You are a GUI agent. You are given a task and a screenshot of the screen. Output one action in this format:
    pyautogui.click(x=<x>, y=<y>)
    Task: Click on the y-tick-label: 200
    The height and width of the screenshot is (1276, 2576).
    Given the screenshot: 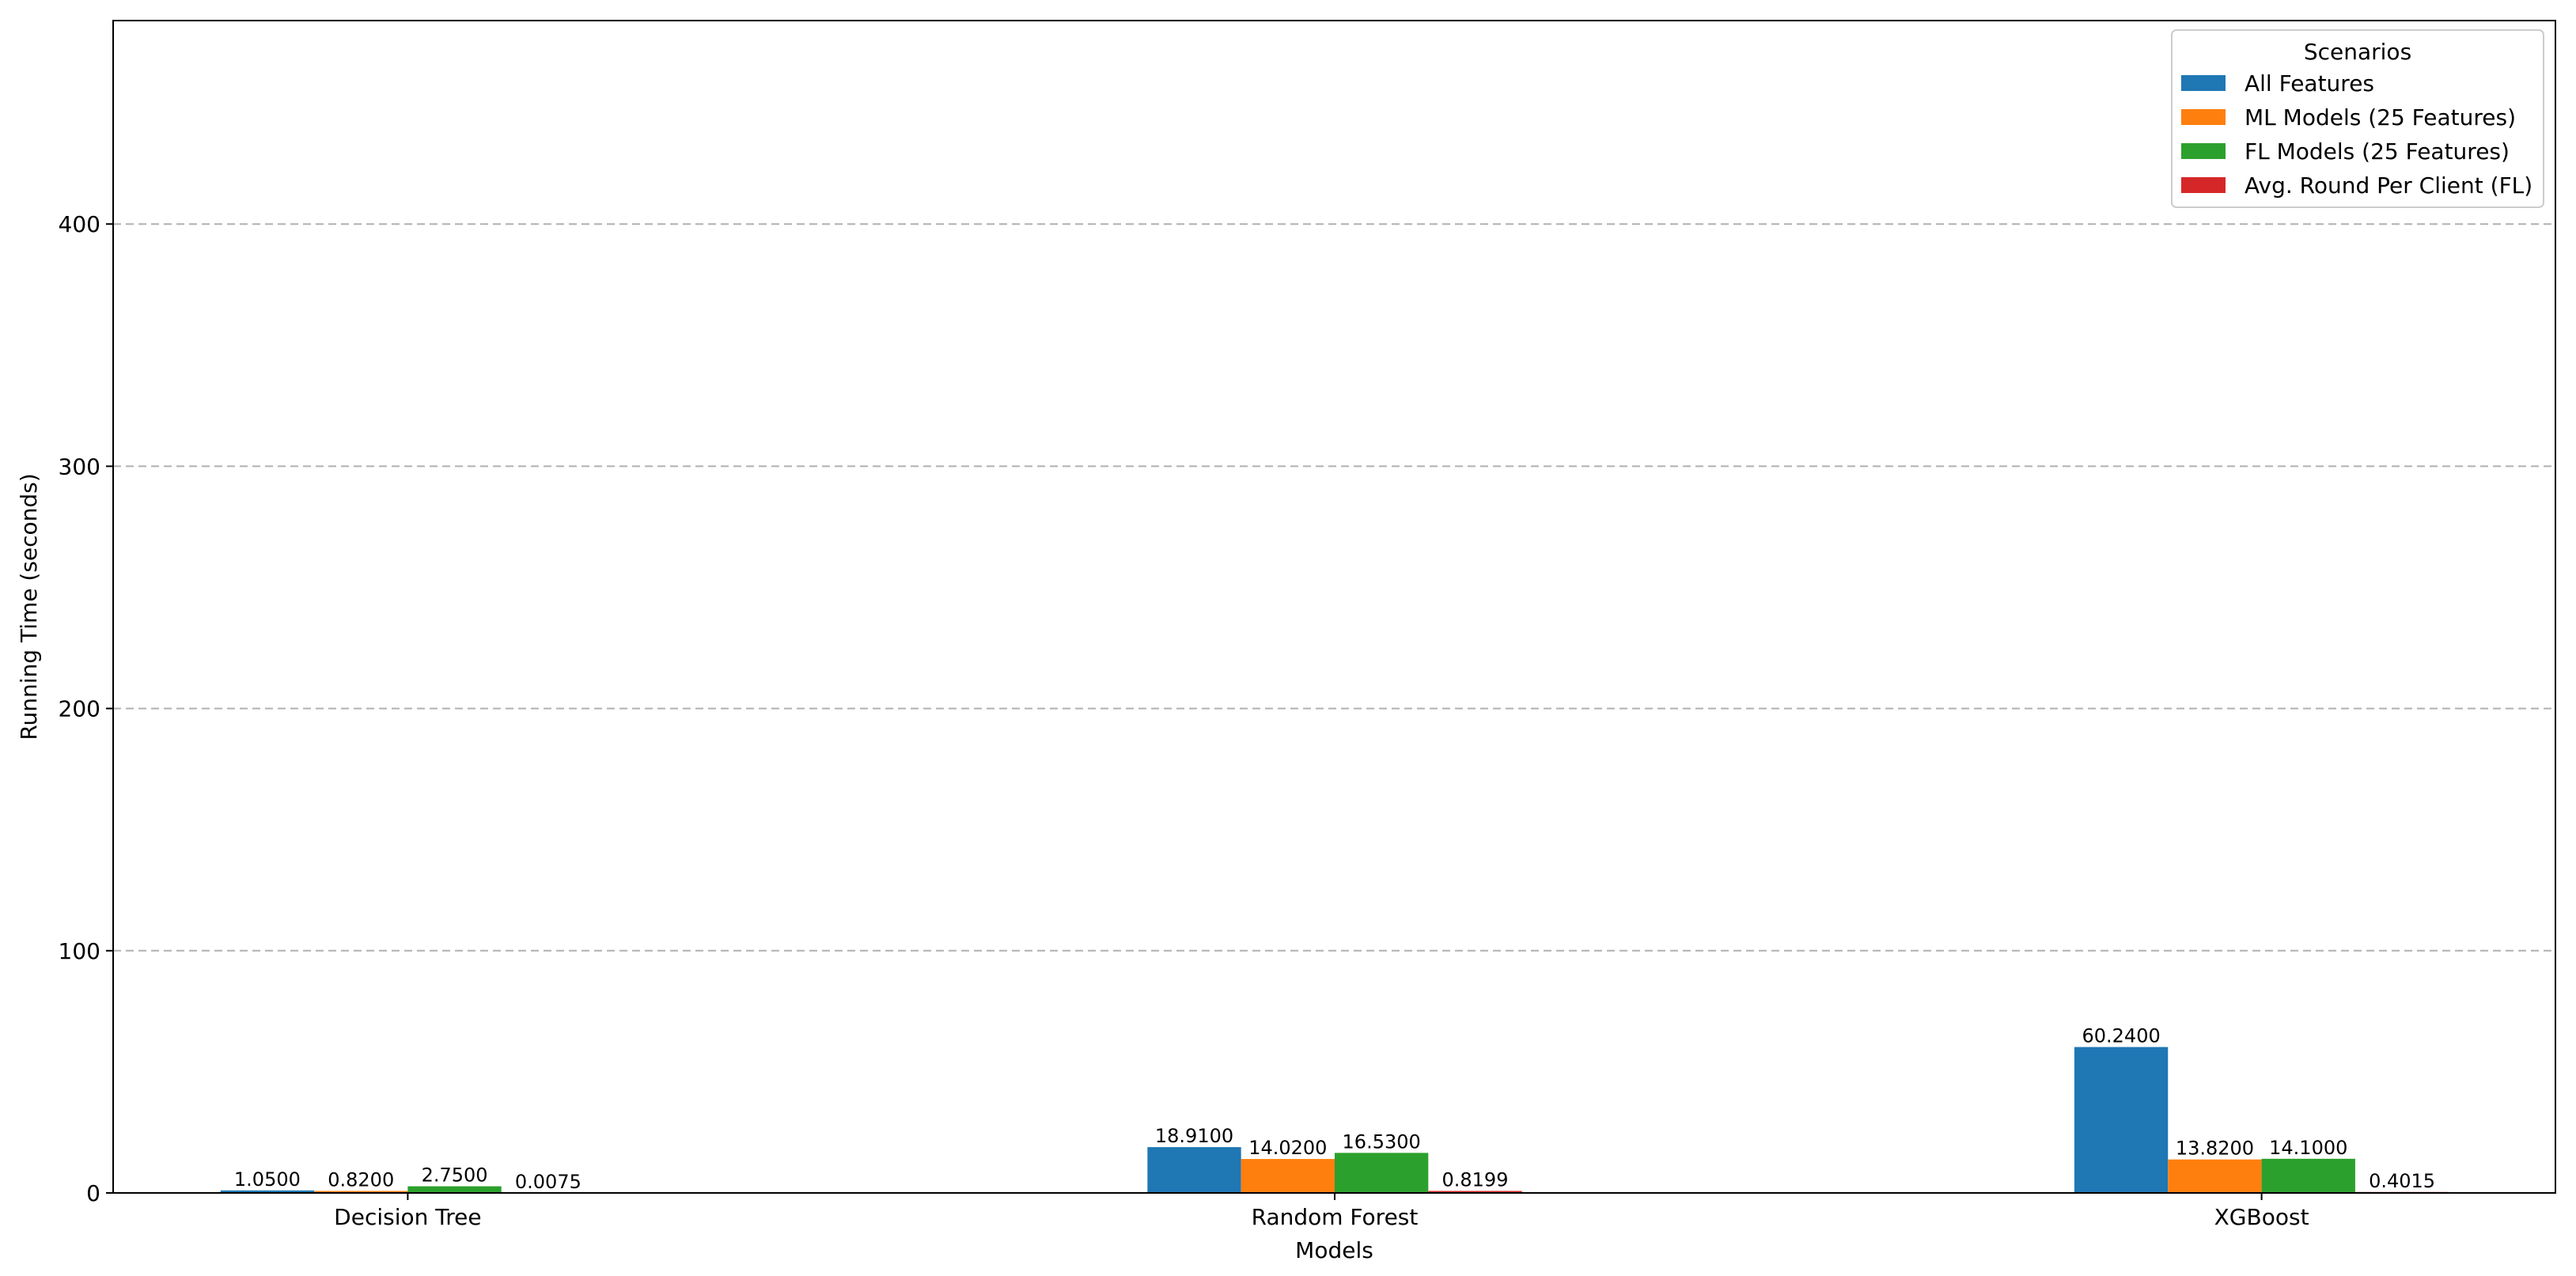 What is the action you would take?
    pyautogui.click(x=79, y=709)
    